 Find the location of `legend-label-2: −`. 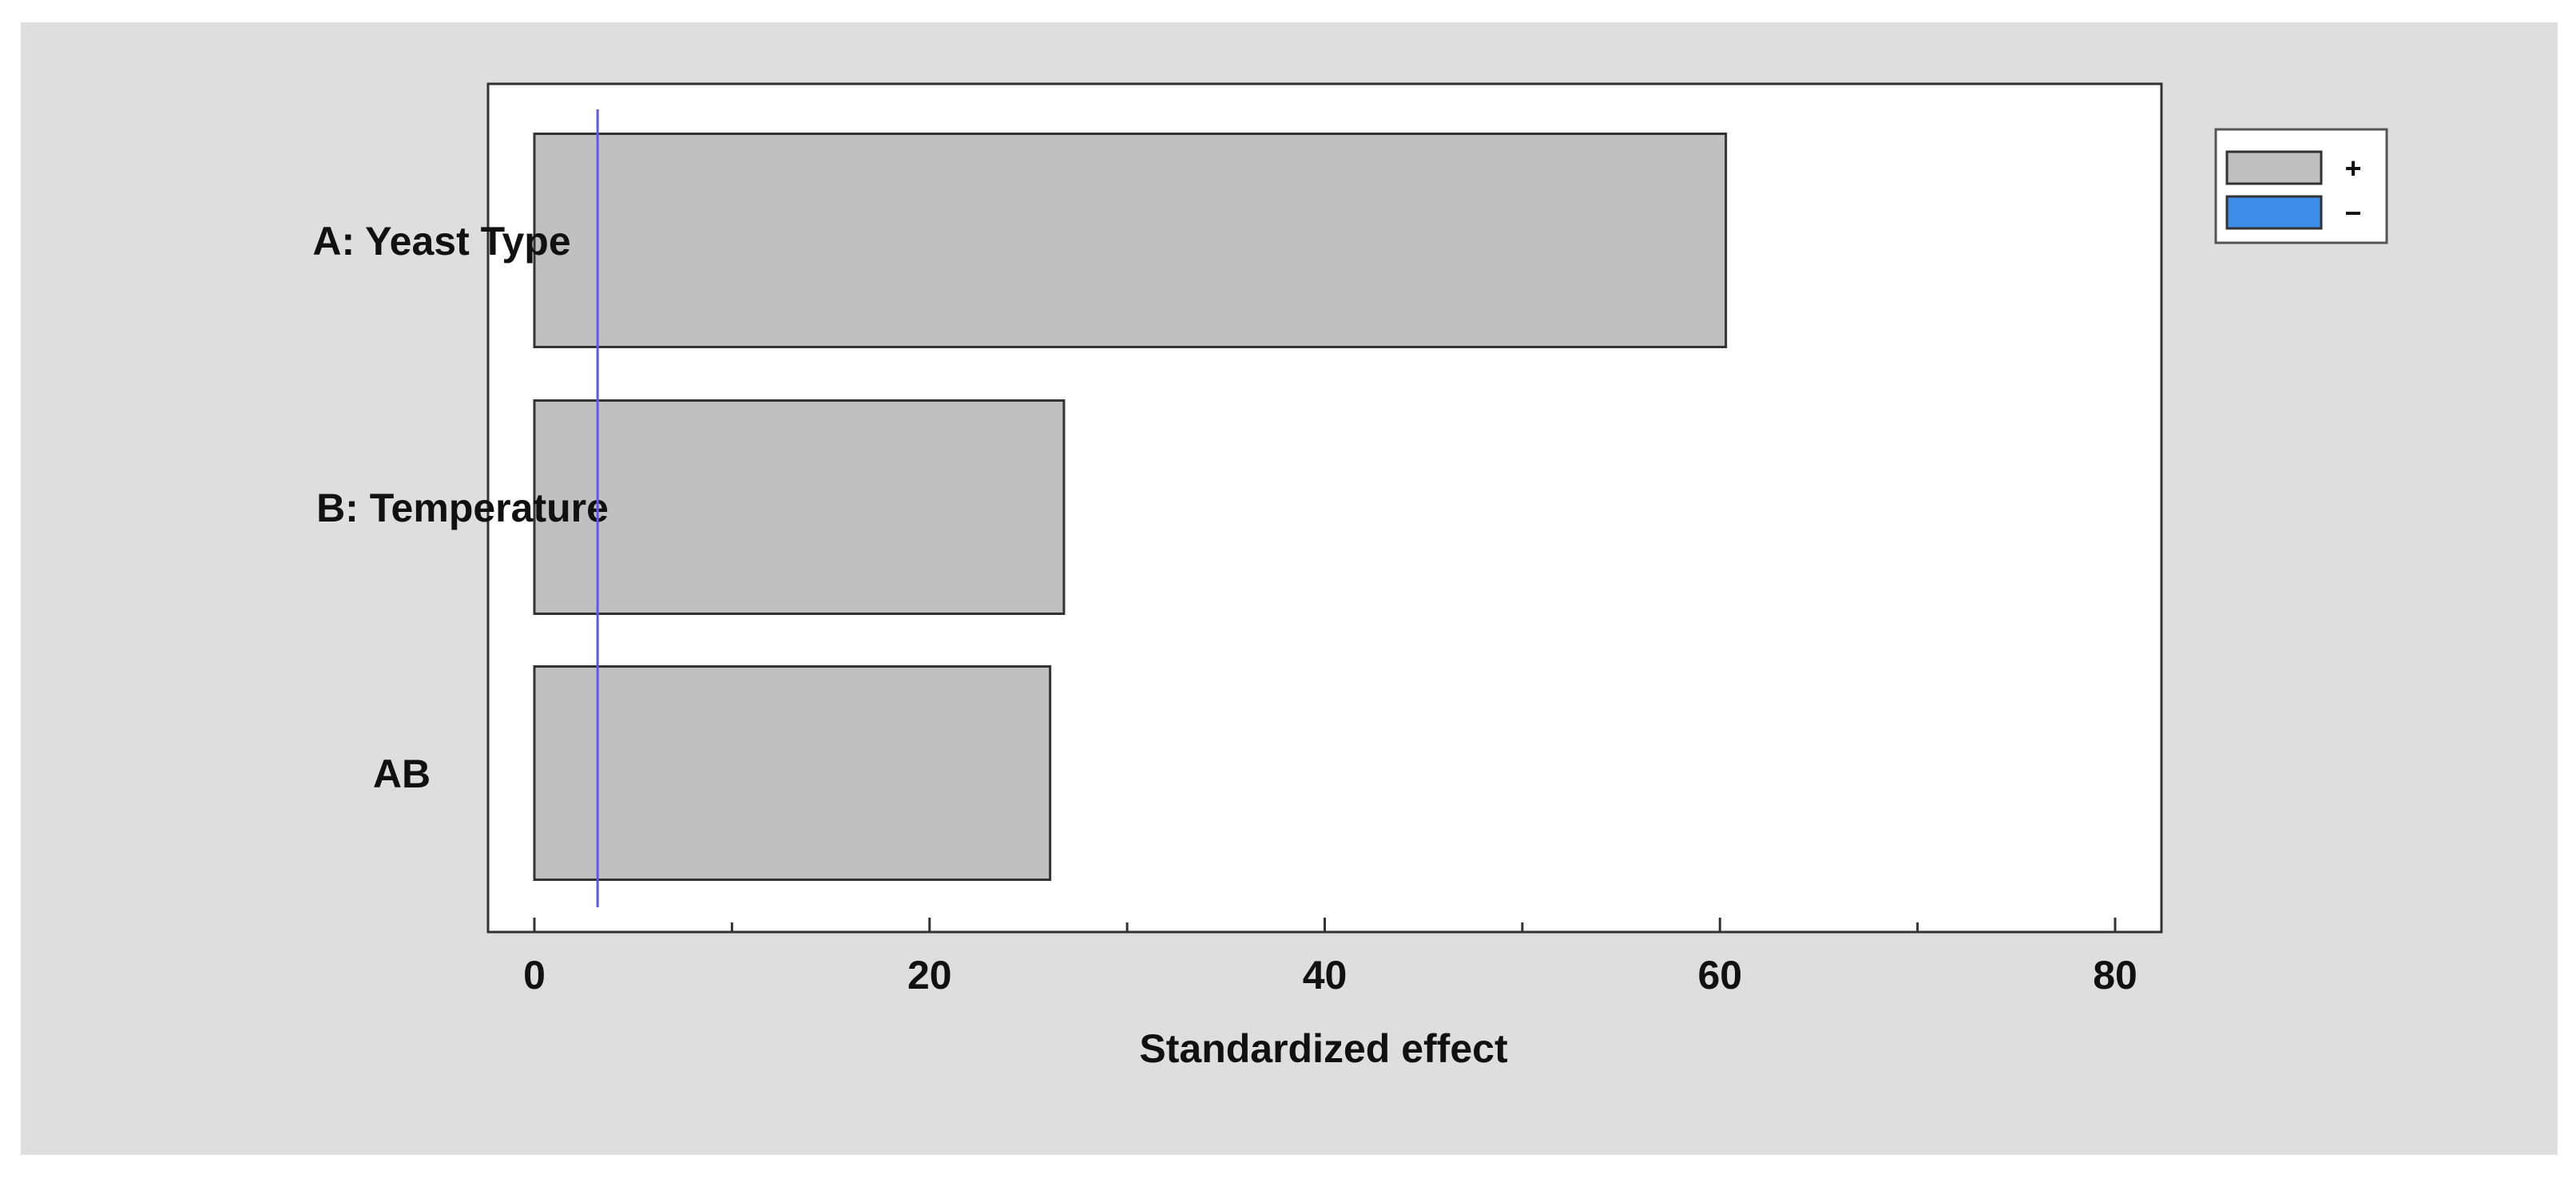

legend-label-2: − is located at coordinates (2352, 213).